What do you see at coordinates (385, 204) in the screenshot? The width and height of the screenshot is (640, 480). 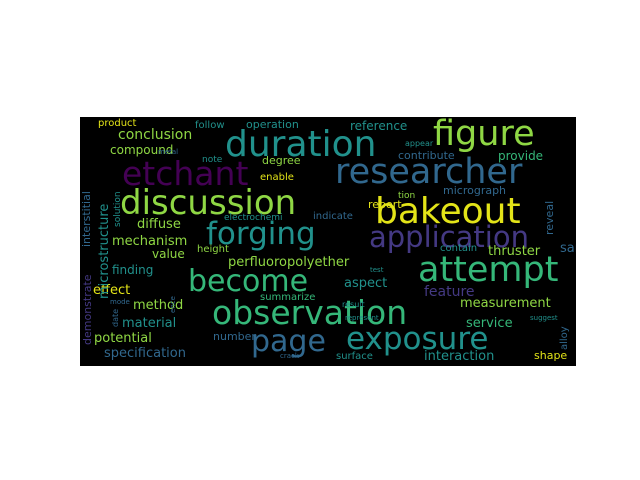 I see `word: report` at bounding box center [385, 204].